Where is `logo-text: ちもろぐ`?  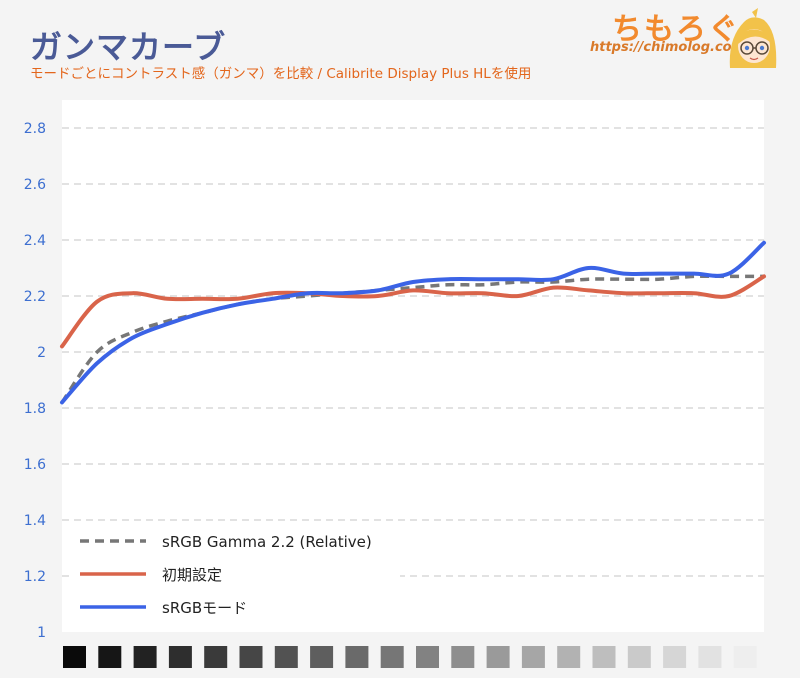 logo-text: ちもろぐ is located at coordinates (676, 29).